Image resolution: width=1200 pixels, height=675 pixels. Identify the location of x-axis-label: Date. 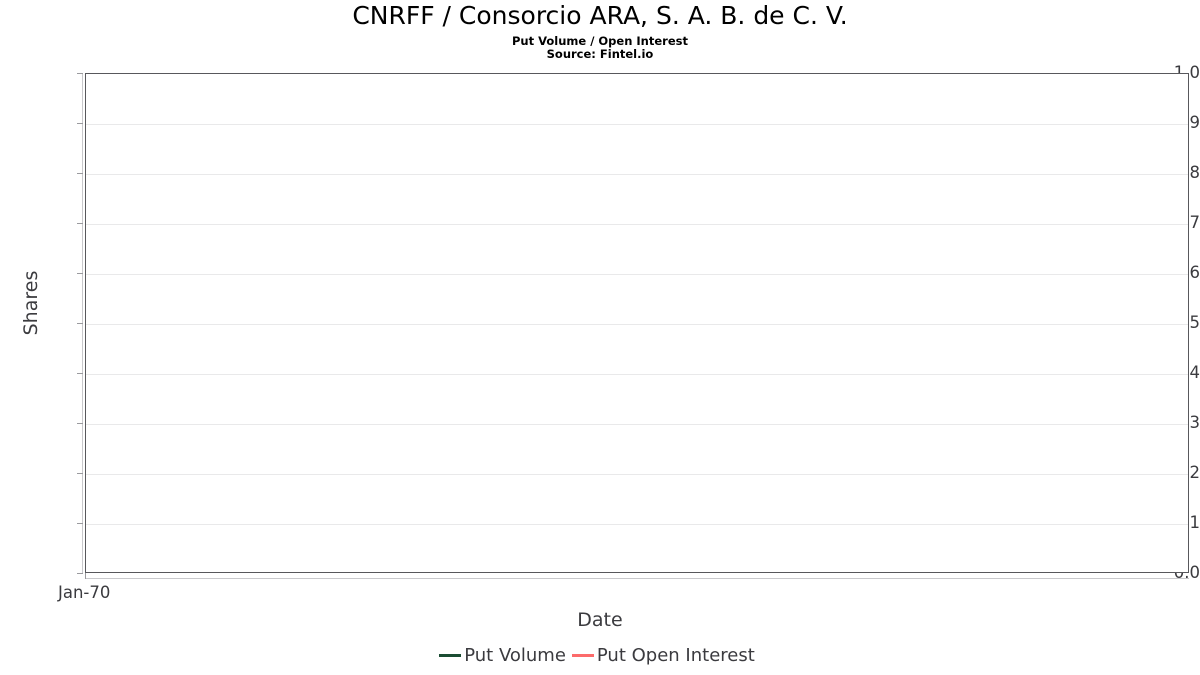
(600, 620).